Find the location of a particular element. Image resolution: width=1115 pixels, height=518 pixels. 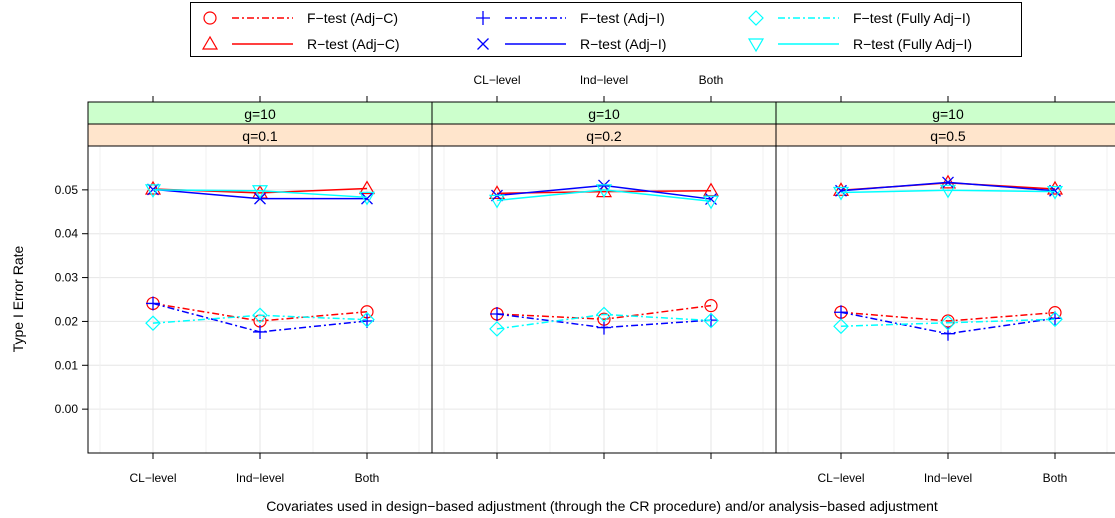

legend-item-r-test-fully-adj-i: R−test (Fully Adj−I) is located at coordinates (859, 44).